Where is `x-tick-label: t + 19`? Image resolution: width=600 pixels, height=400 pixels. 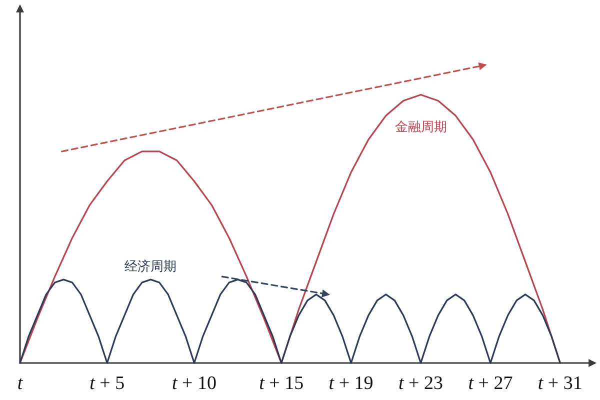
x-tick-label: t + 19 is located at coordinates (351, 383).